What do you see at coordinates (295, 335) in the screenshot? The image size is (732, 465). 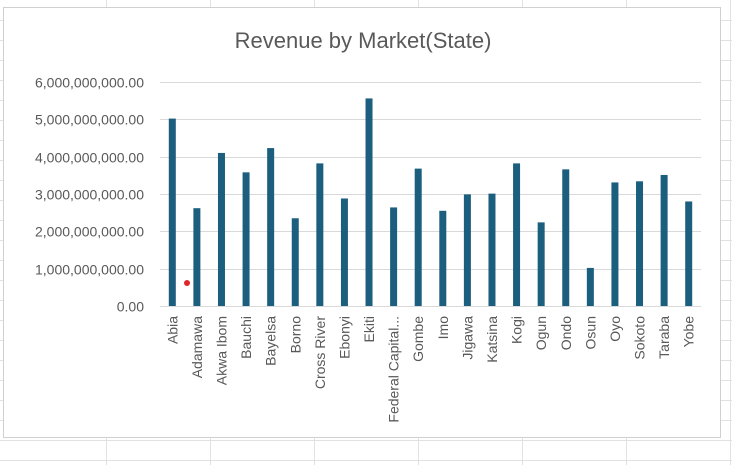 I see `x-tick-label: Borno` at bounding box center [295, 335].